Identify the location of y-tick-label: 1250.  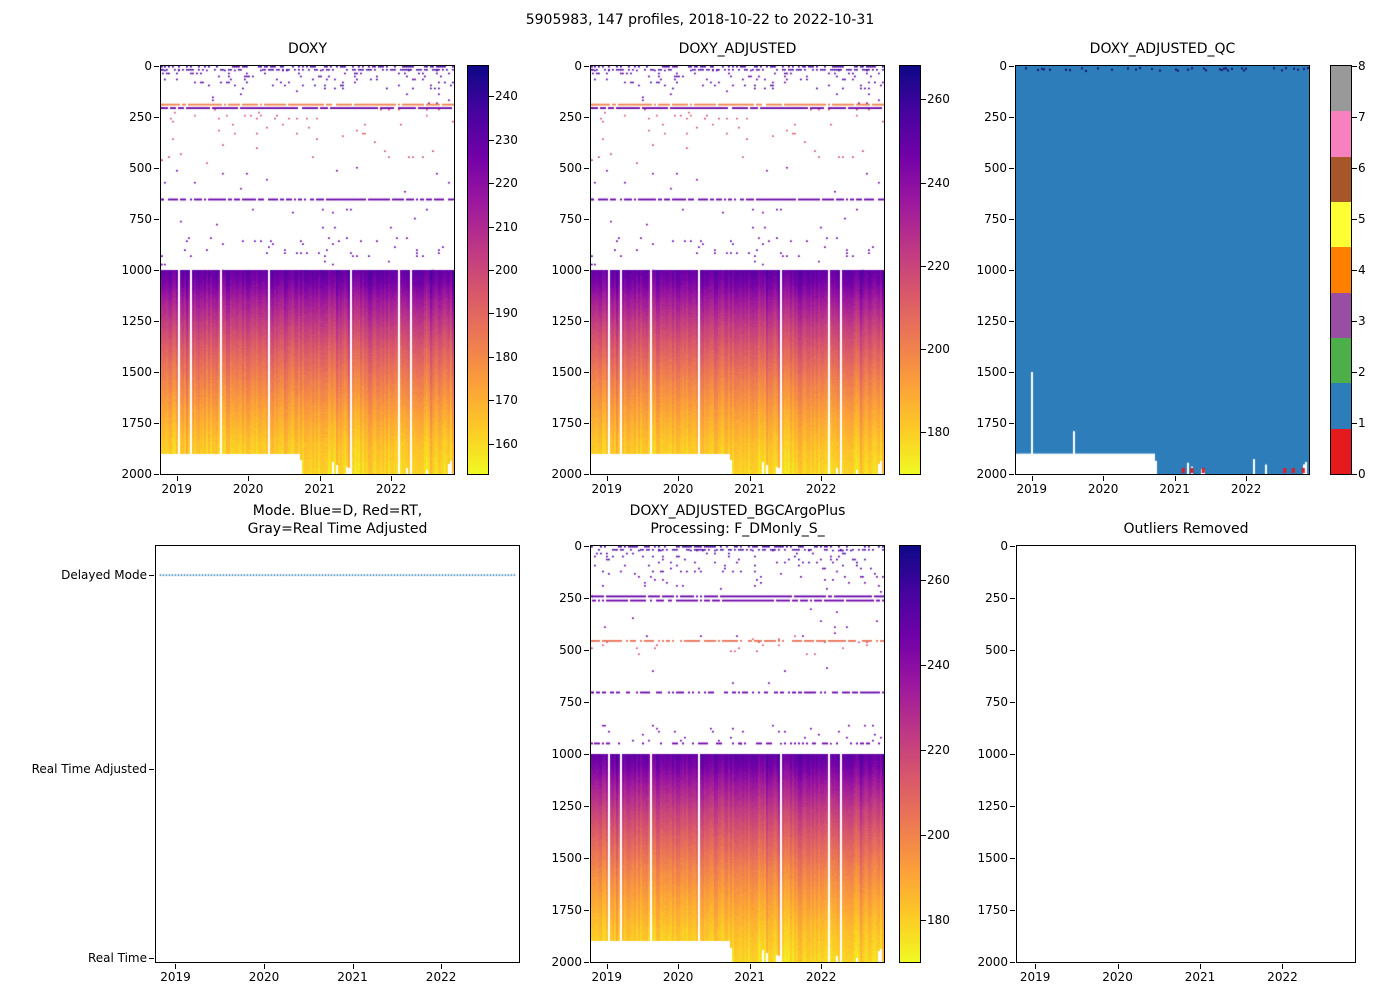
(566, 806).